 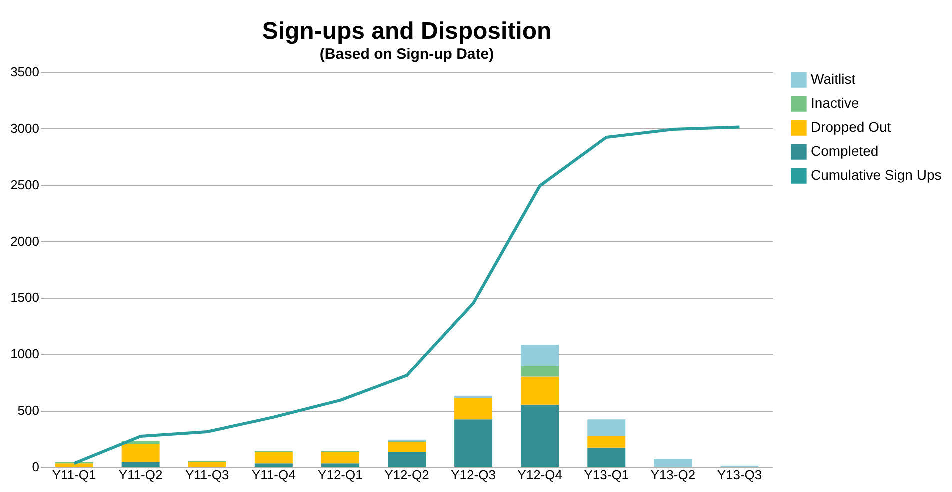 I want to click on y-tick-label: 2500, so click(x=25, y=184).